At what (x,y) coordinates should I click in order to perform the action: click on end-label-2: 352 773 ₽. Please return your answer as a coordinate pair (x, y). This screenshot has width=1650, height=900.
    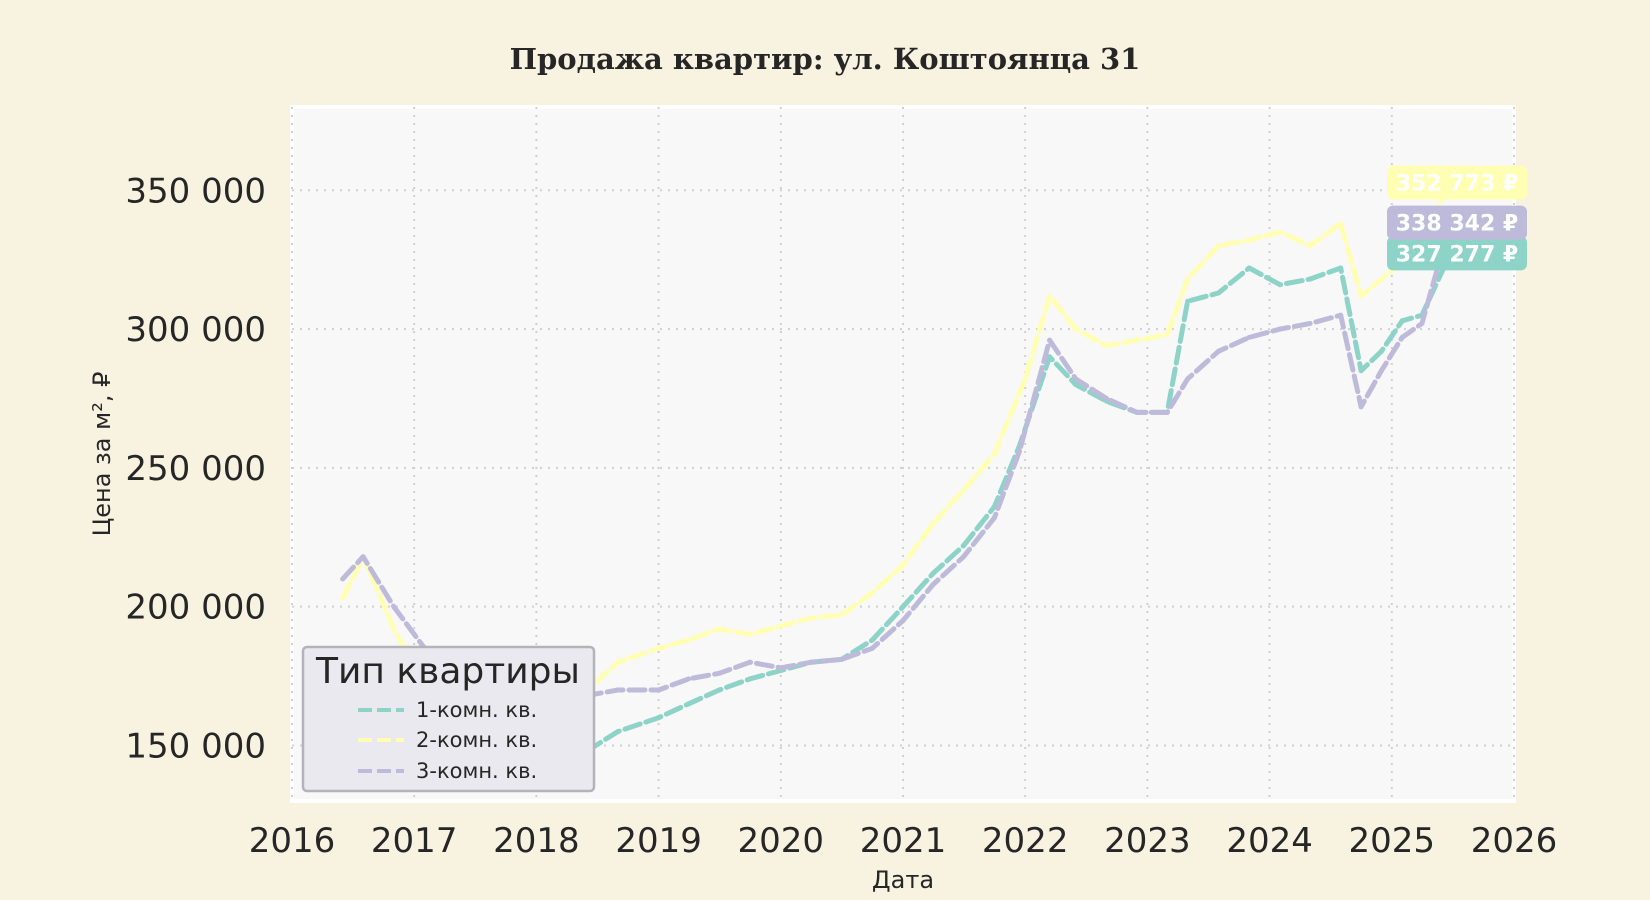
    Looking at the image, I should click on (1457, 182).